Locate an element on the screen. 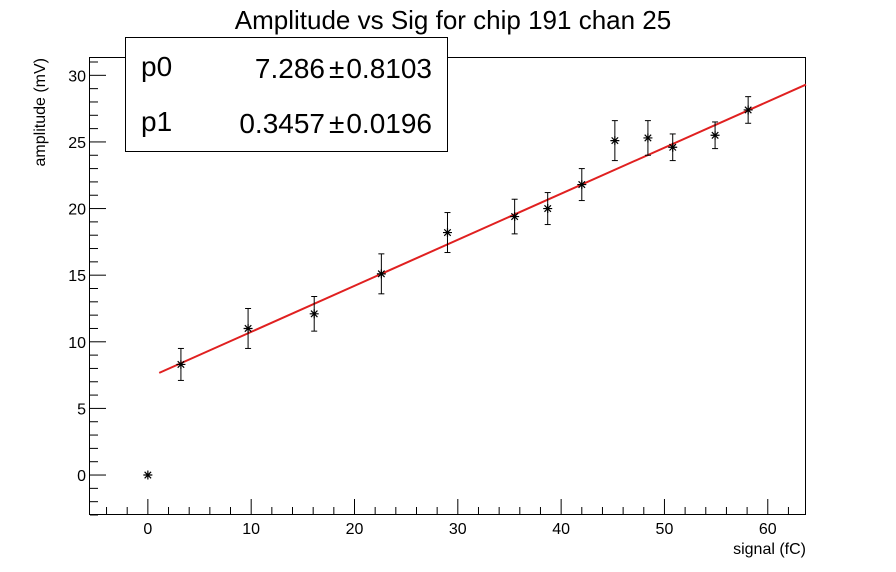 Image resolution: width=896 pixels, height=572 pixels. stat-value-p1: 0.3457 ±0.0196 is located at coordinates (335, 123).